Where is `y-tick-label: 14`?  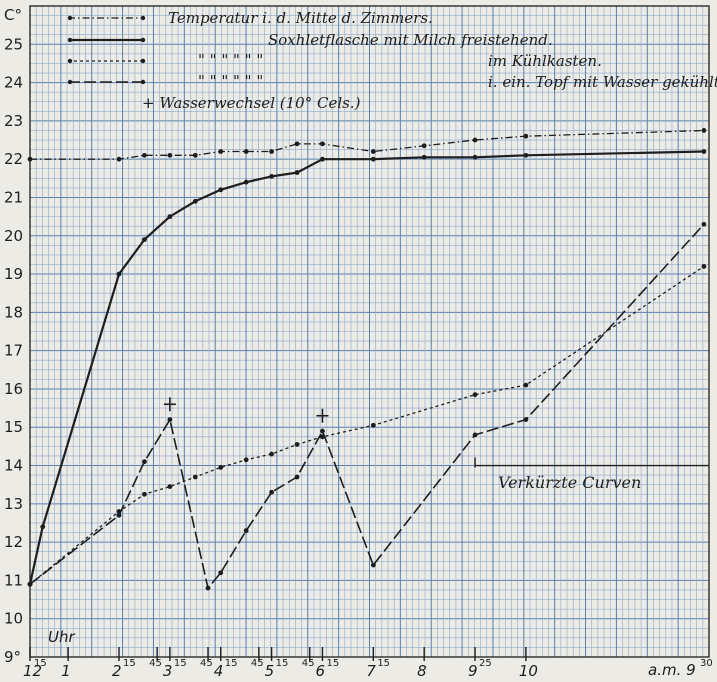
y-tick-label: 14 is located at coordinates (13, 466).